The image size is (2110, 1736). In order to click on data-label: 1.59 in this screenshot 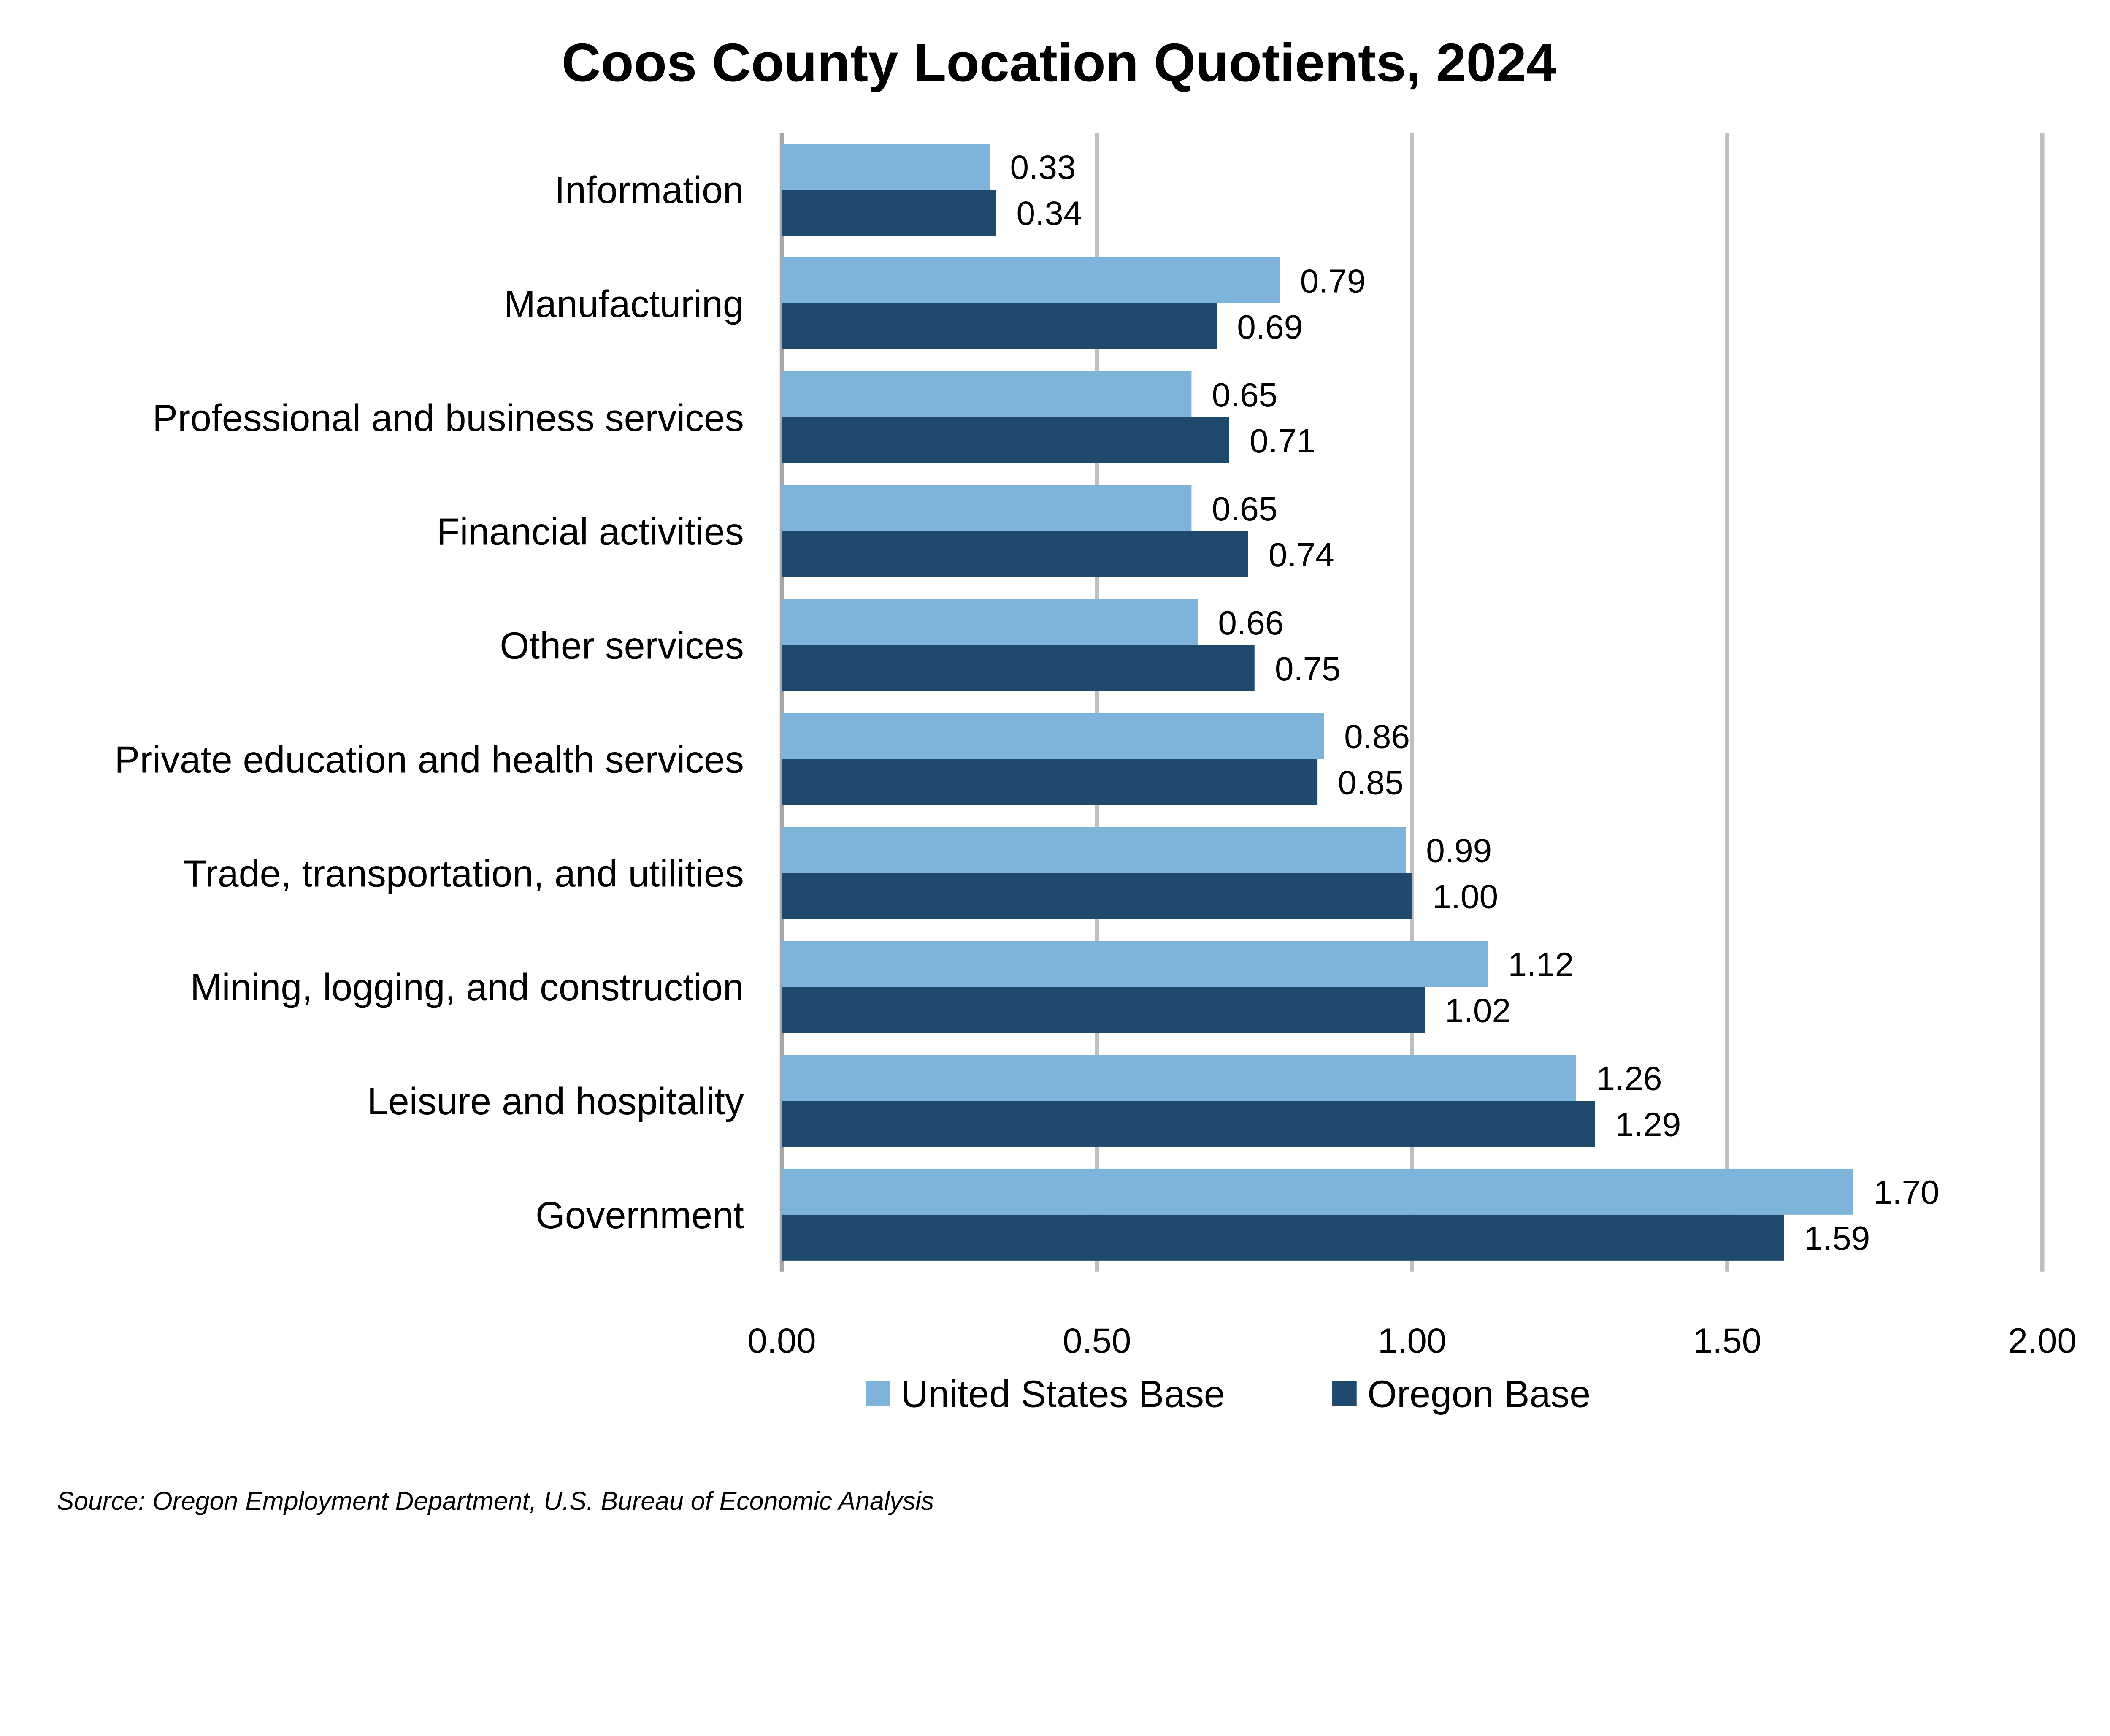, I will do `click(1837, 1238)`.